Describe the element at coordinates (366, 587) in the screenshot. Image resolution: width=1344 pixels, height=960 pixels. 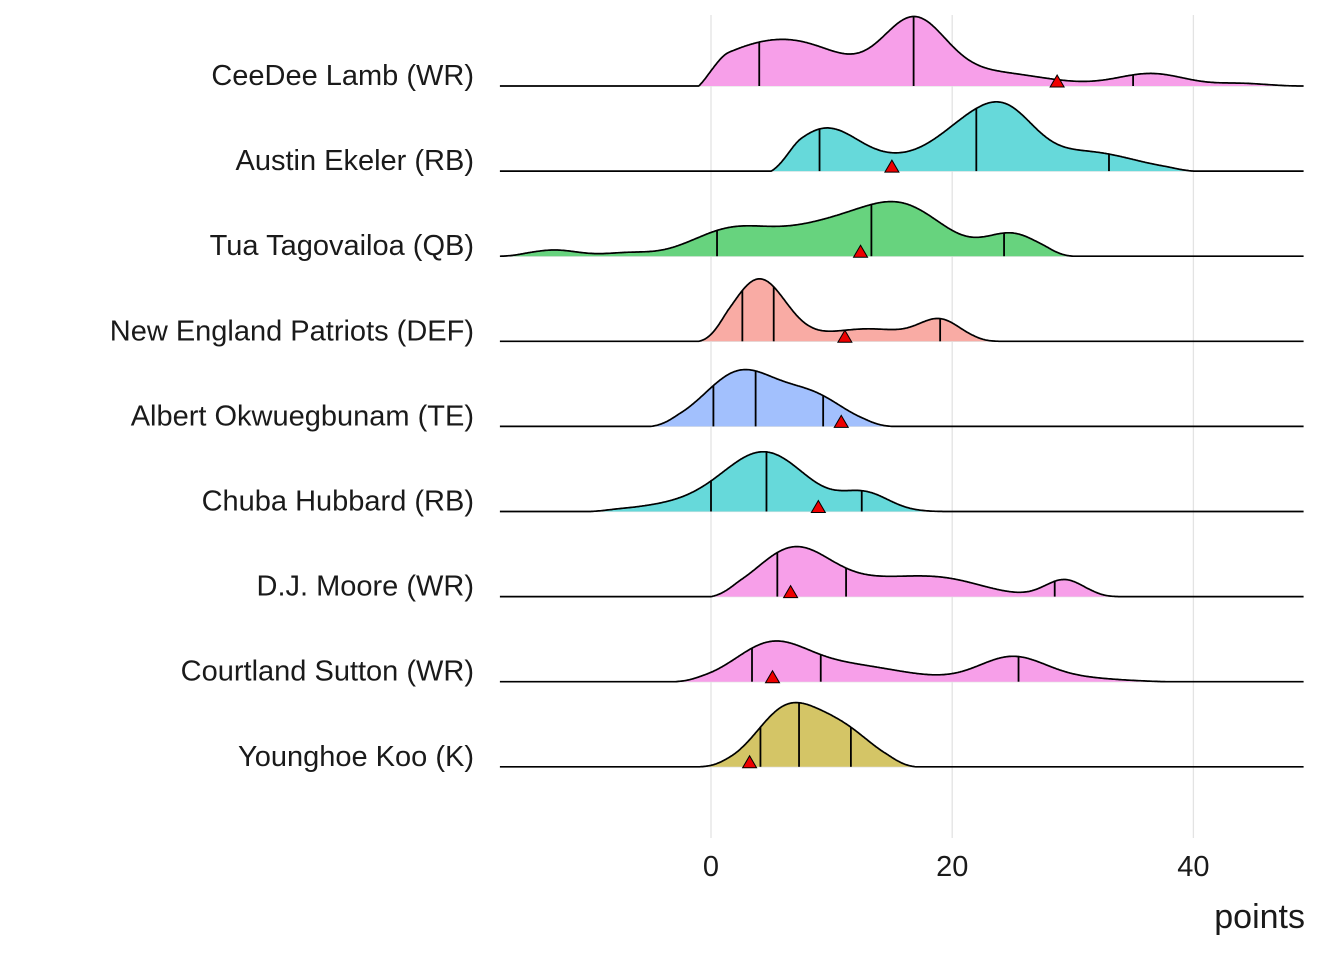
I see `row-label-7: D.J. Moore (WR)` at that location.